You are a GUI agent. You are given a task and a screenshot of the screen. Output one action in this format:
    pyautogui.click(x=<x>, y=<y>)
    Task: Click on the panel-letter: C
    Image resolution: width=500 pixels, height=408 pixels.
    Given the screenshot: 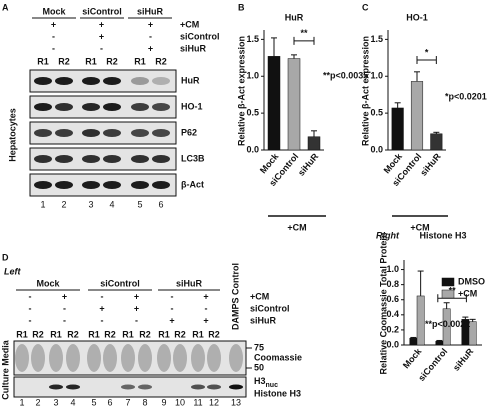 What is the action you would take?
    pyautogui.click(x=365, y=7)
    